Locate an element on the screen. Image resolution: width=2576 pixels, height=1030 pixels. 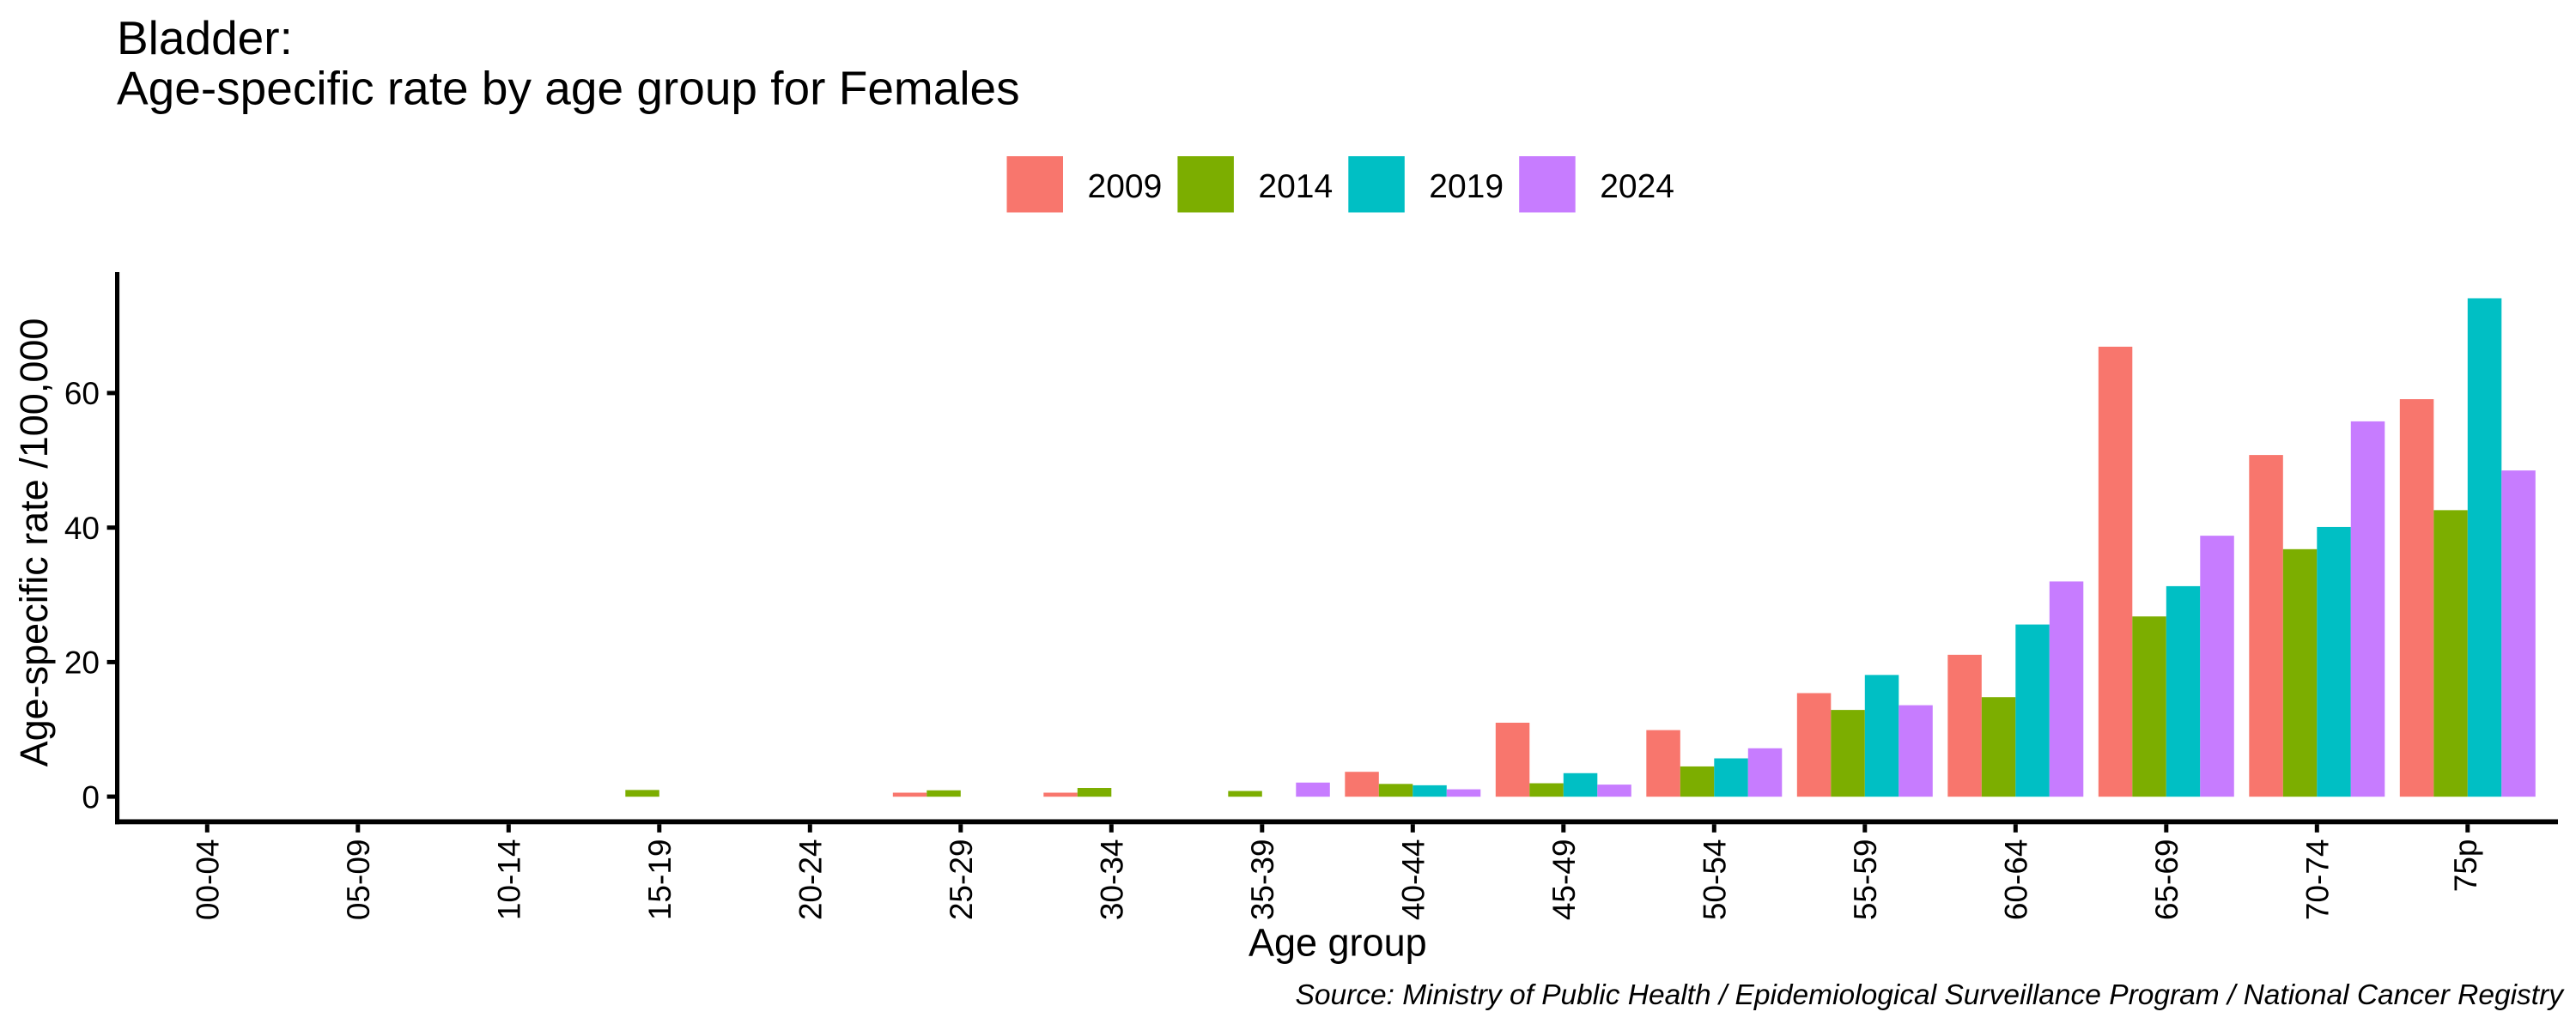
svg-text: 2014 is located at coordinates (1295, 186).